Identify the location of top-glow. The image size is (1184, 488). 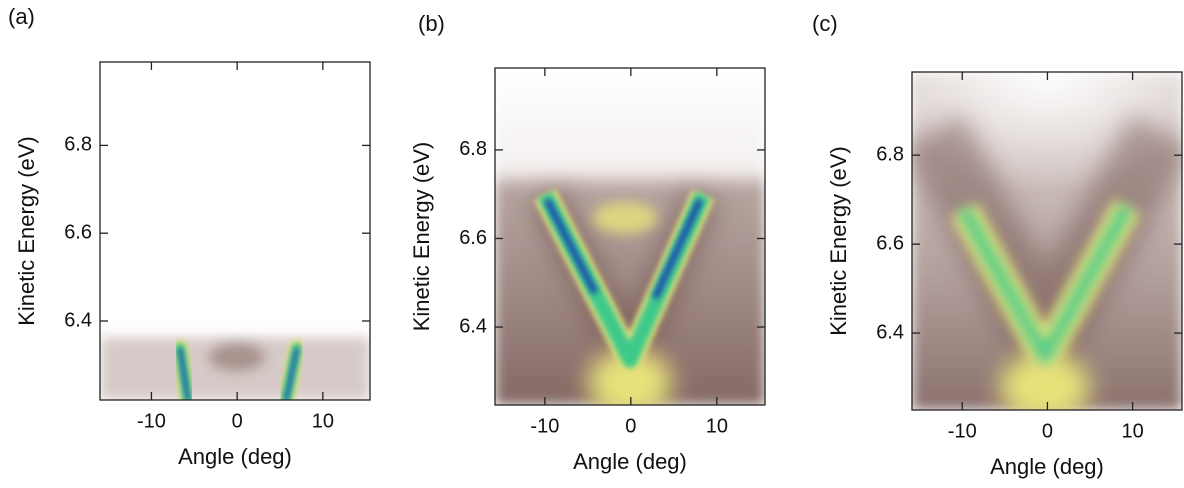
(625, 218).